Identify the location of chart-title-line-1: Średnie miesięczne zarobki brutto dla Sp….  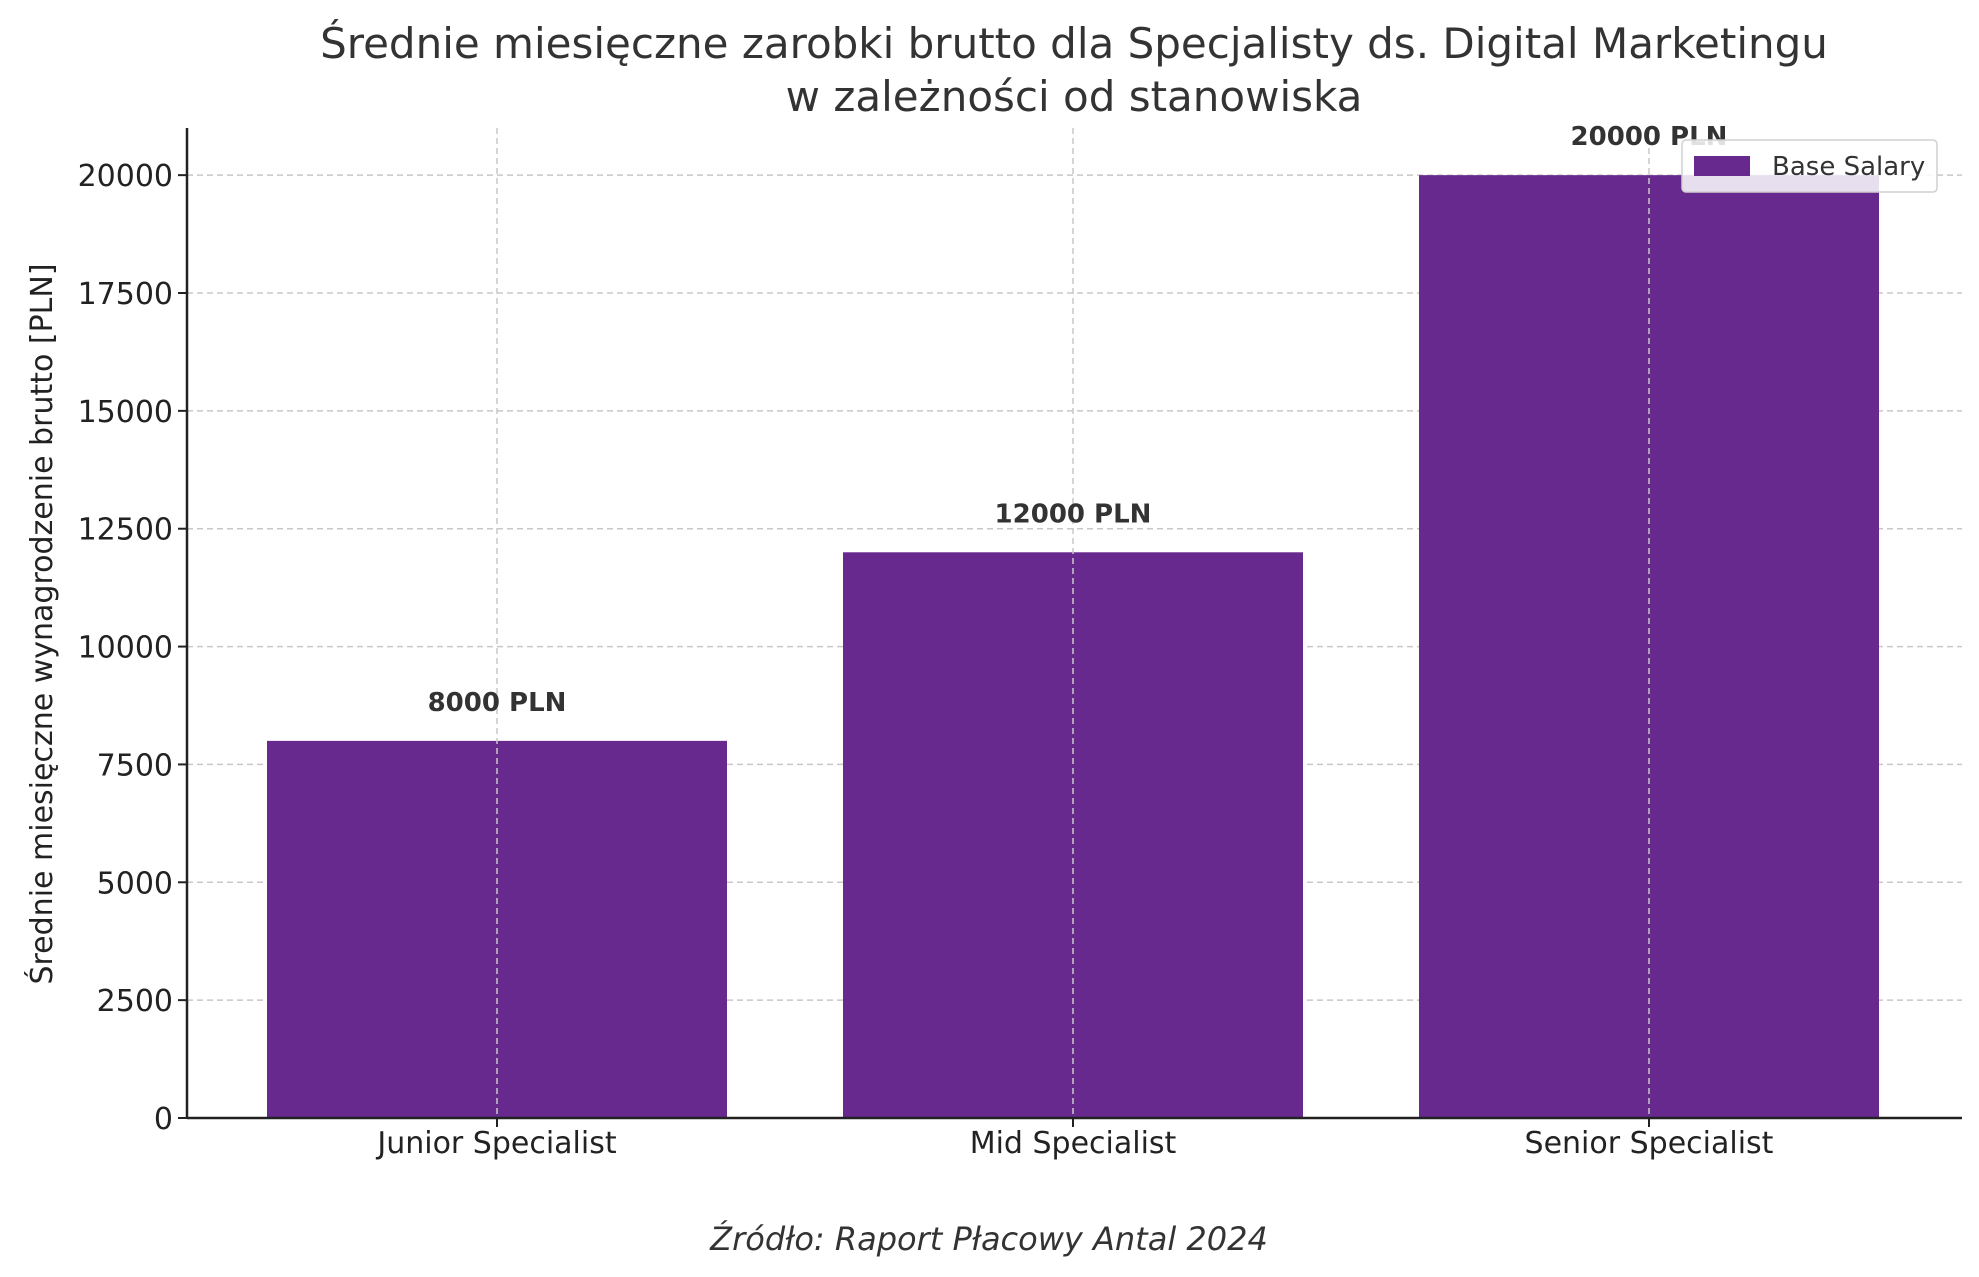
(1074, 43).